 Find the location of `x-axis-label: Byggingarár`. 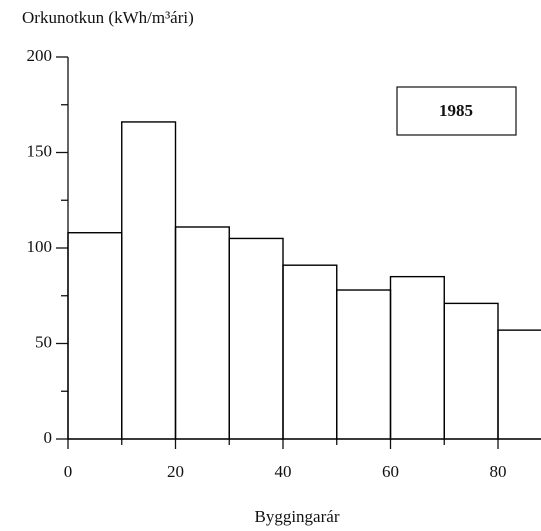

x-axis-label: Byggingarár is located at coordinates (297, 516).